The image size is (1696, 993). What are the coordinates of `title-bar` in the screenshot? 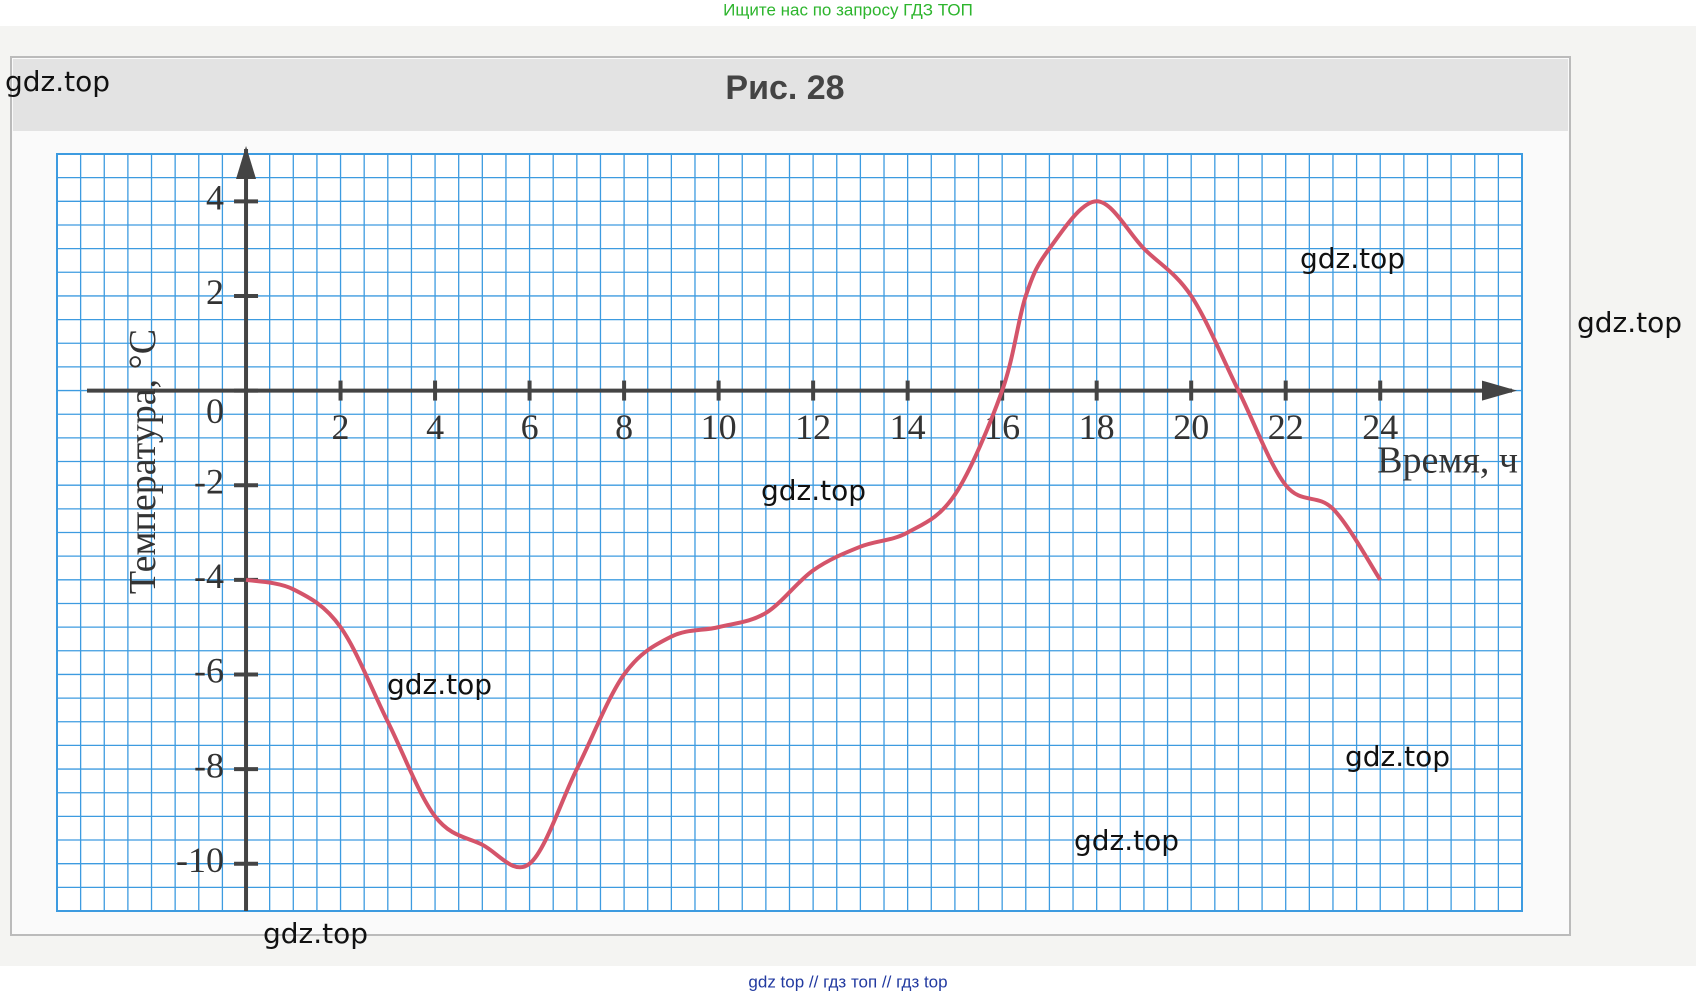 It's located at (790, 95).